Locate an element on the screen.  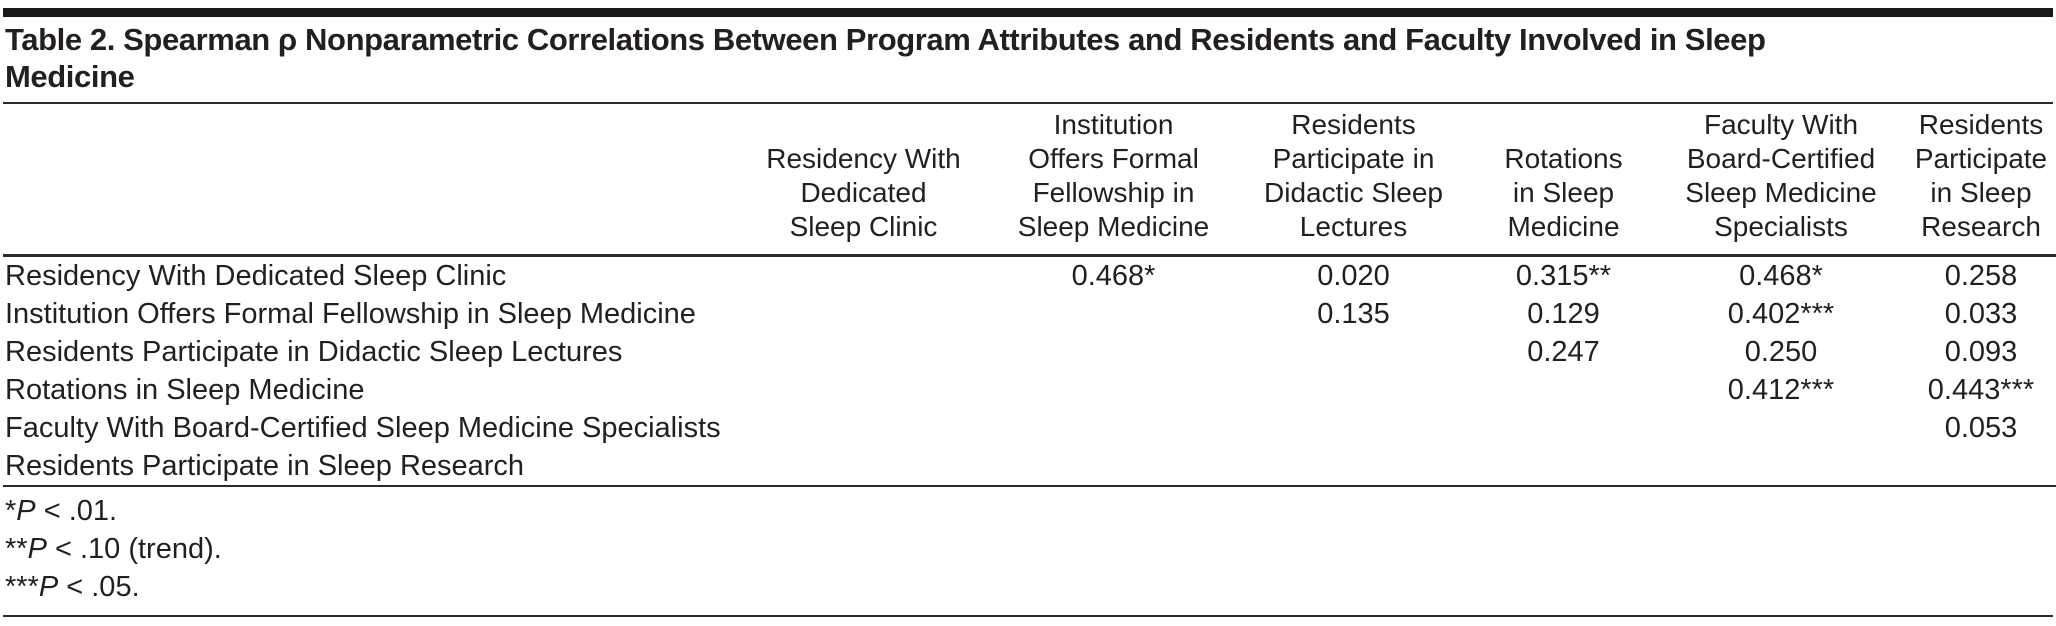
corr-value: 0.129 is located at coordinates (1563, 314).